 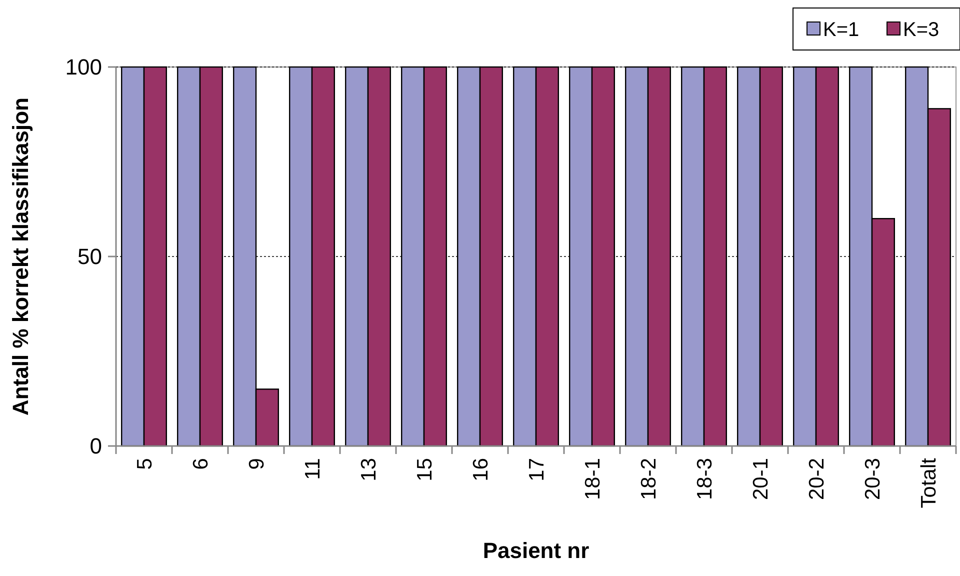 I want to click on y-tick-label: 50, so click(x=90, y=257).